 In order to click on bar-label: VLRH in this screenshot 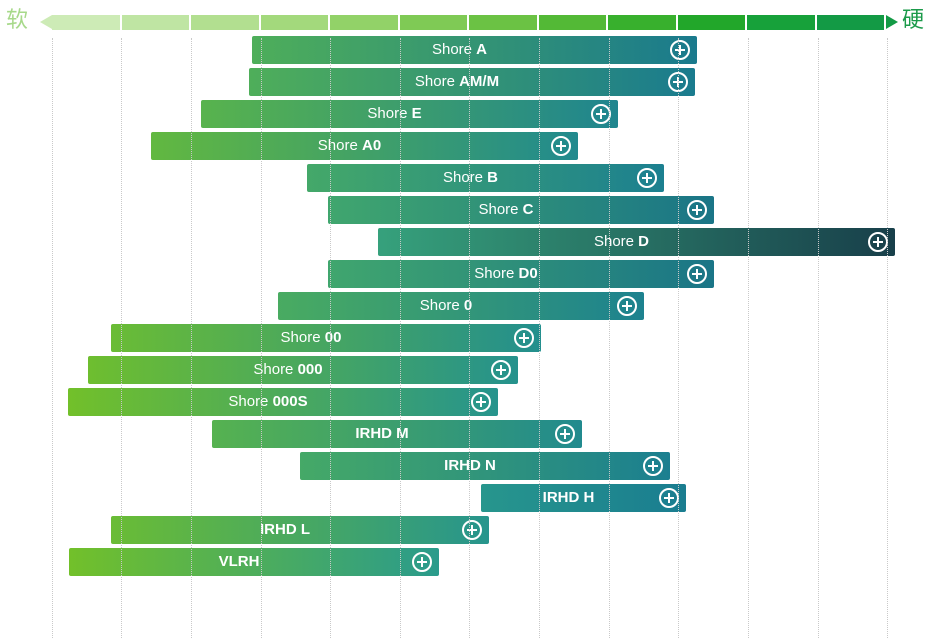, I will do `click(239, 562)`.